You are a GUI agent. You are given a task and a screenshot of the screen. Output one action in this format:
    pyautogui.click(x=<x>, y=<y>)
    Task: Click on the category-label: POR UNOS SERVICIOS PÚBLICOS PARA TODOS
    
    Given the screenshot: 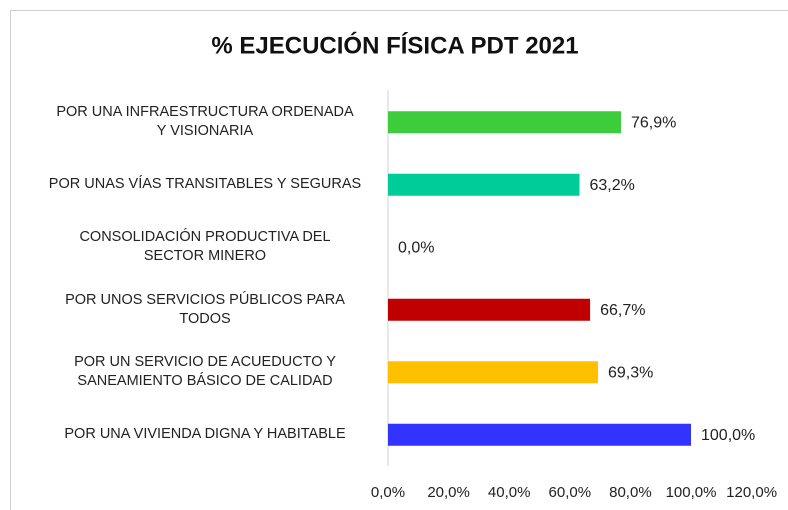 What is the action you would take?
    pyautogui.click(x=205, y=309)
    